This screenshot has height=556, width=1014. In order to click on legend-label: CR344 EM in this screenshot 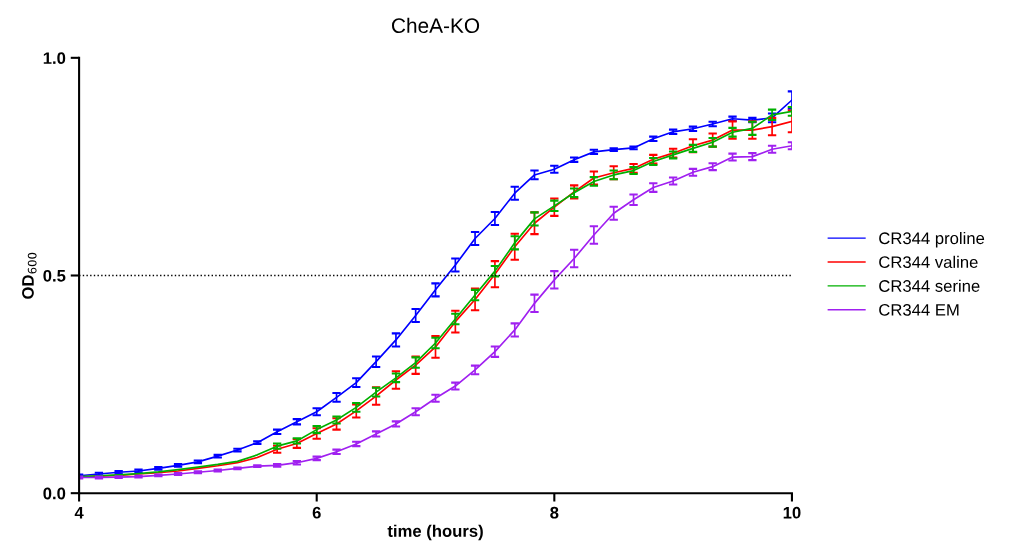, I will do `click(919, 309)`.